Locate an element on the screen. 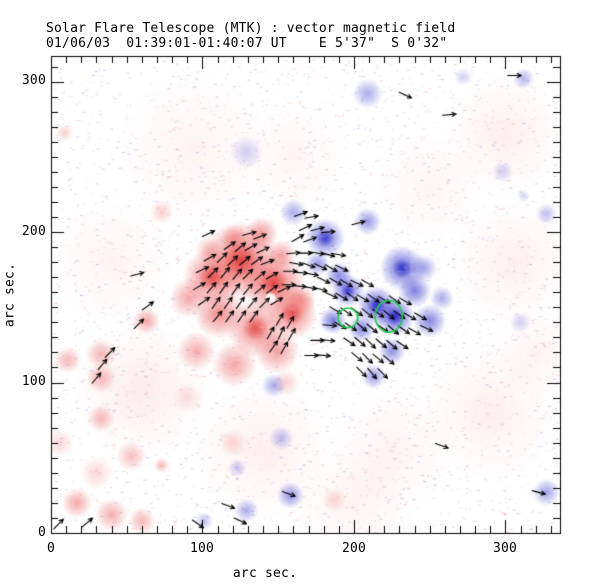  y-tick-label: 100 is located at coordinates (33, 381).